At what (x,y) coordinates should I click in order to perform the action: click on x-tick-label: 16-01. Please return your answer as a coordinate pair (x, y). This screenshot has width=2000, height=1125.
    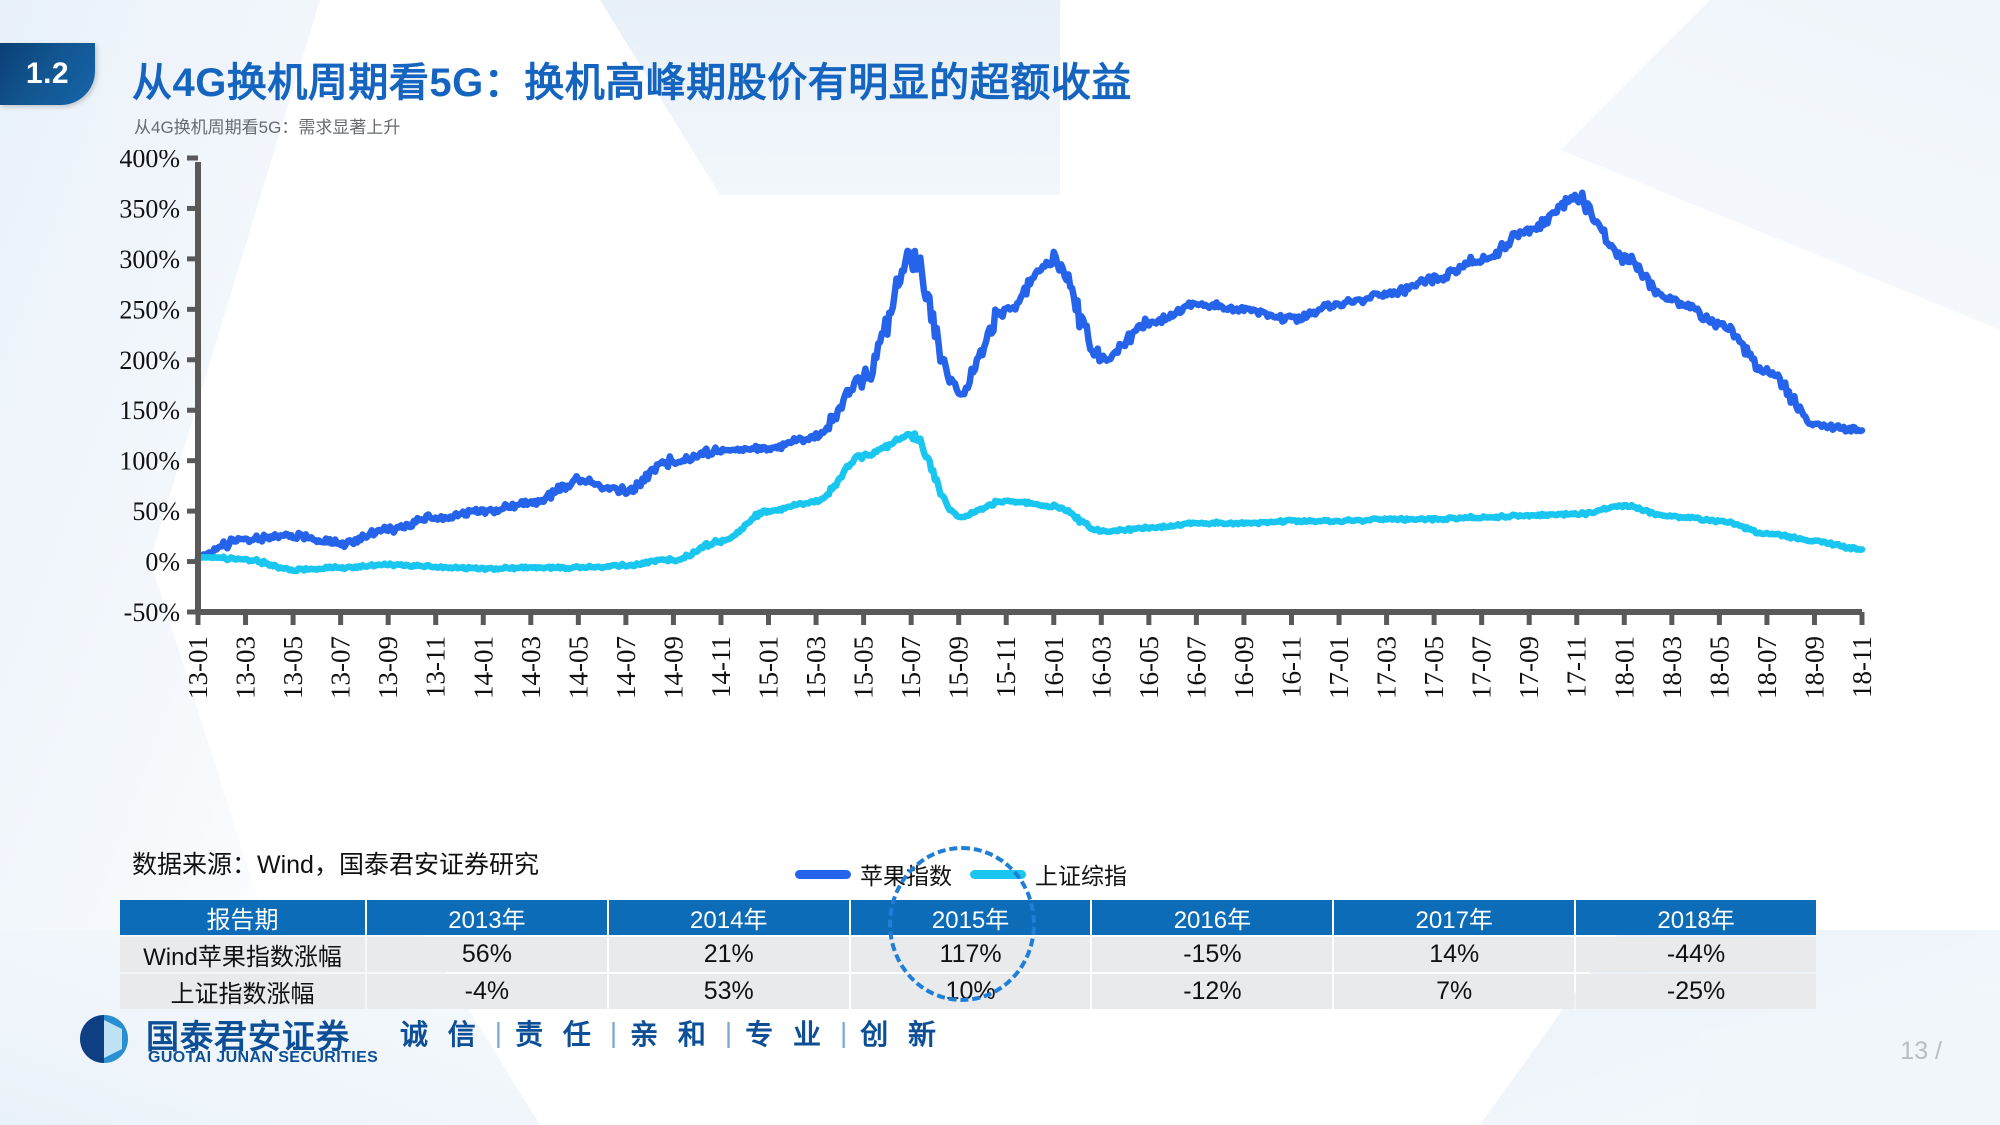
    Looking at the image, I should click on (1054, 667).